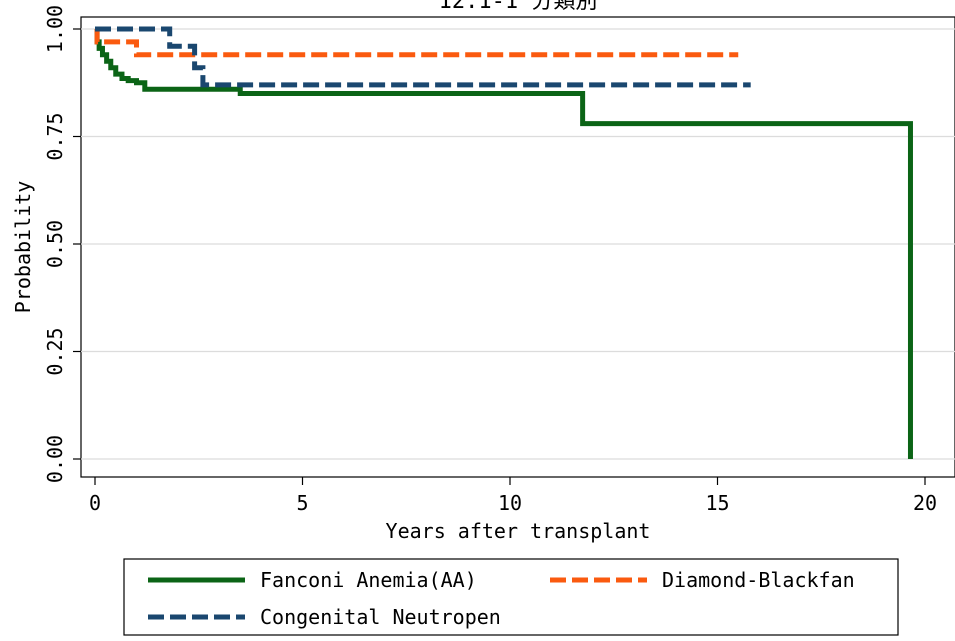  What do you see at coordinates (55, 351) in the screenshot?
I see `y-tick-label: 0.25` at bounding box center [55, 351].